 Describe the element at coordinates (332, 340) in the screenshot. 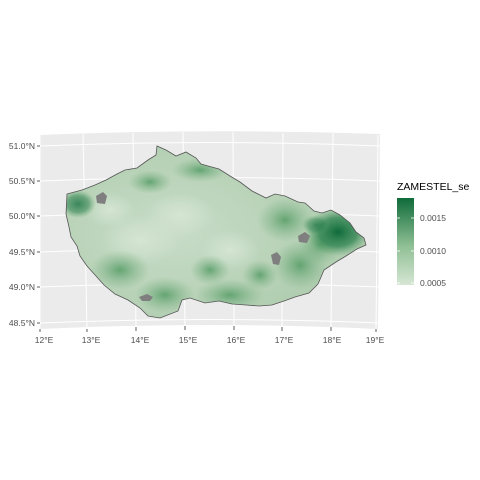

I see `x-tick-label: 18°E` at that location.